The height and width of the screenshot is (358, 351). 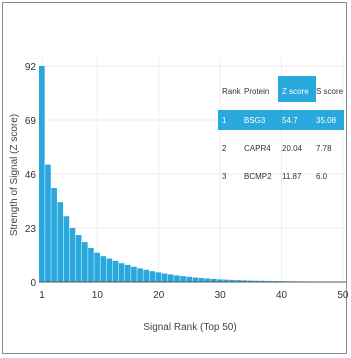 What do you see at coordinates (224, 120) in the screenshot?
I see `table-cell: 1` at bounding box center [224, 120].